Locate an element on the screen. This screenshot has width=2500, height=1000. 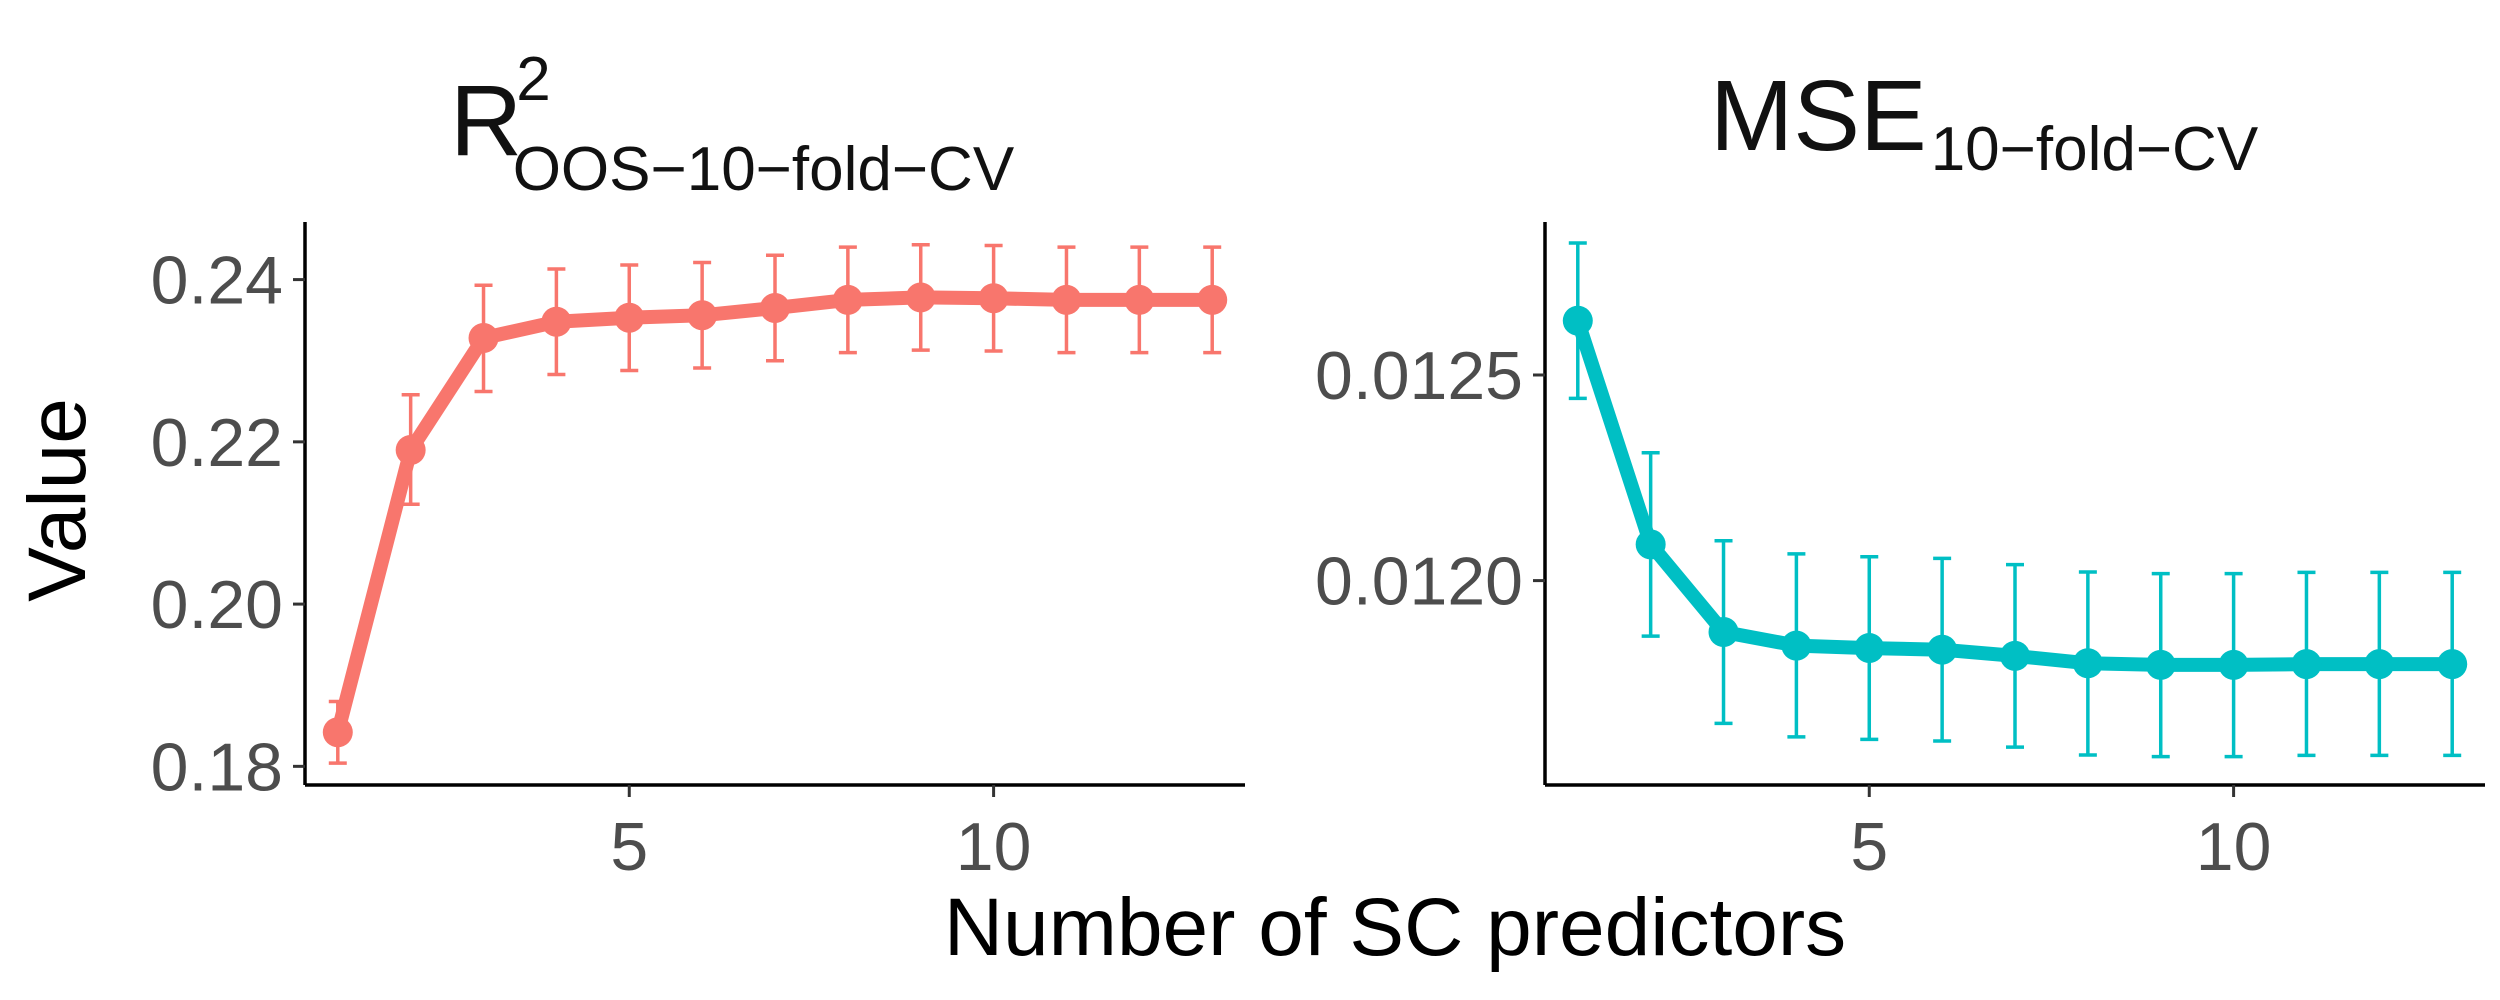
panel-2-title: MSE10−fold−CV is located at coordinates (1984, 122).